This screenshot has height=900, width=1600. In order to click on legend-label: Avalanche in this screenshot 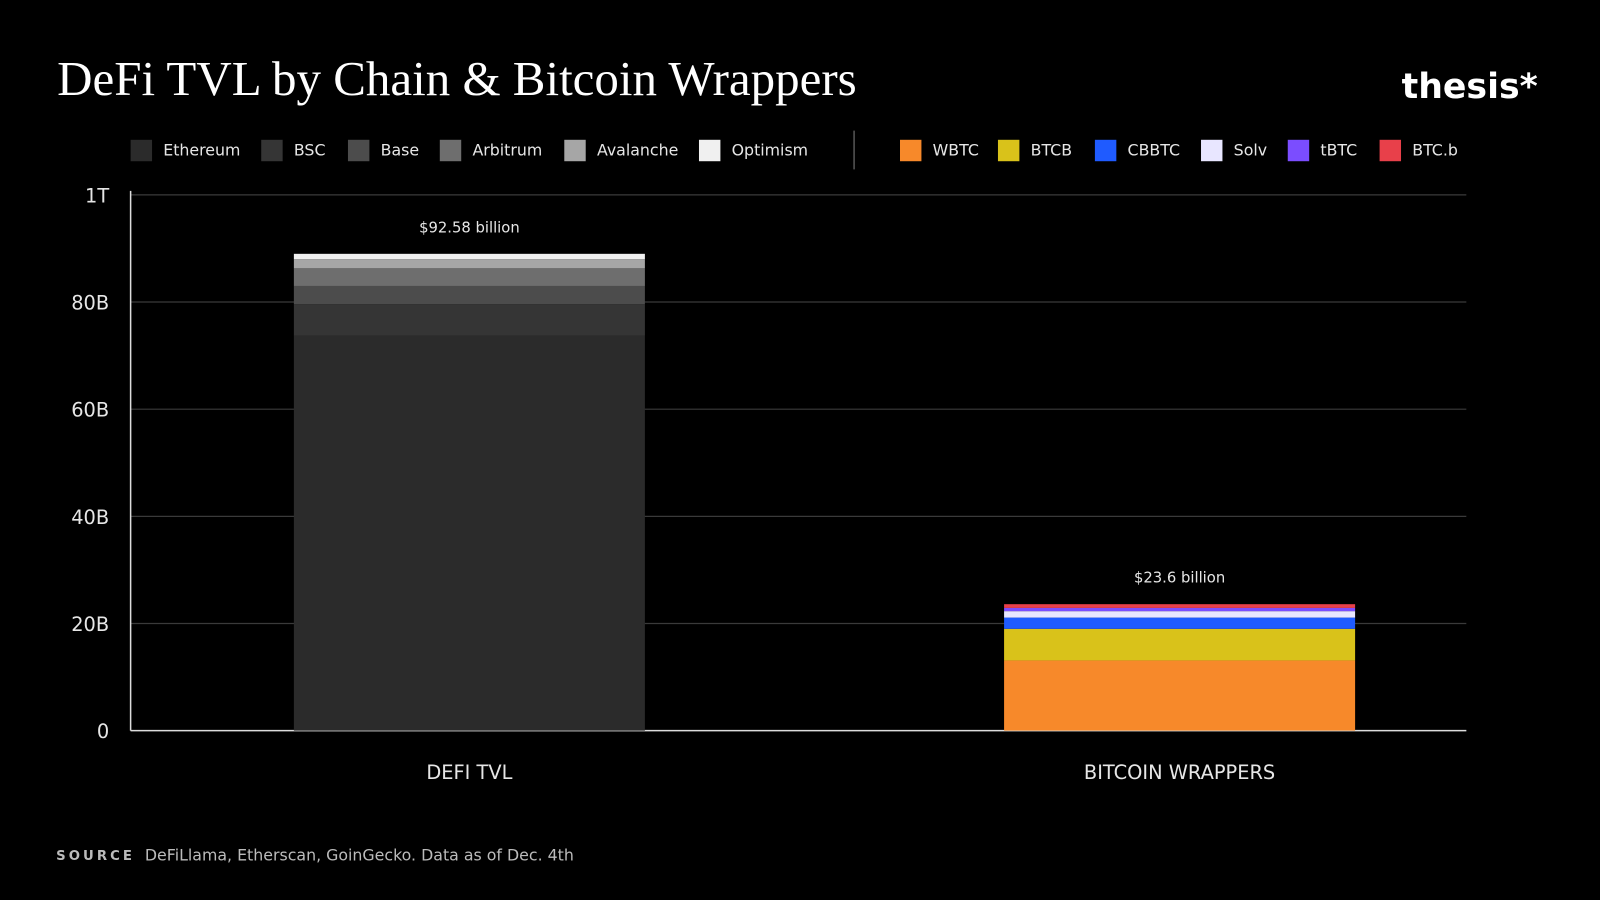, I will do `click(637, 150)`.